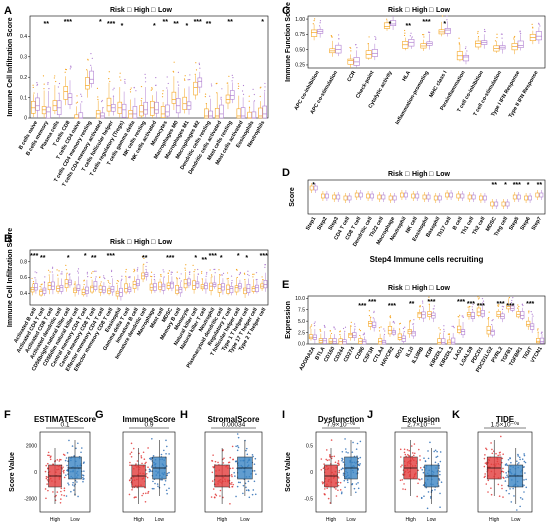 The image size is (550, 532). What do you see at coordinates (341, 425) in the screenshot?
I see `panel-I-pvalue: 7.9×10⁻⁰⁸` at bounding box center [341, 425].